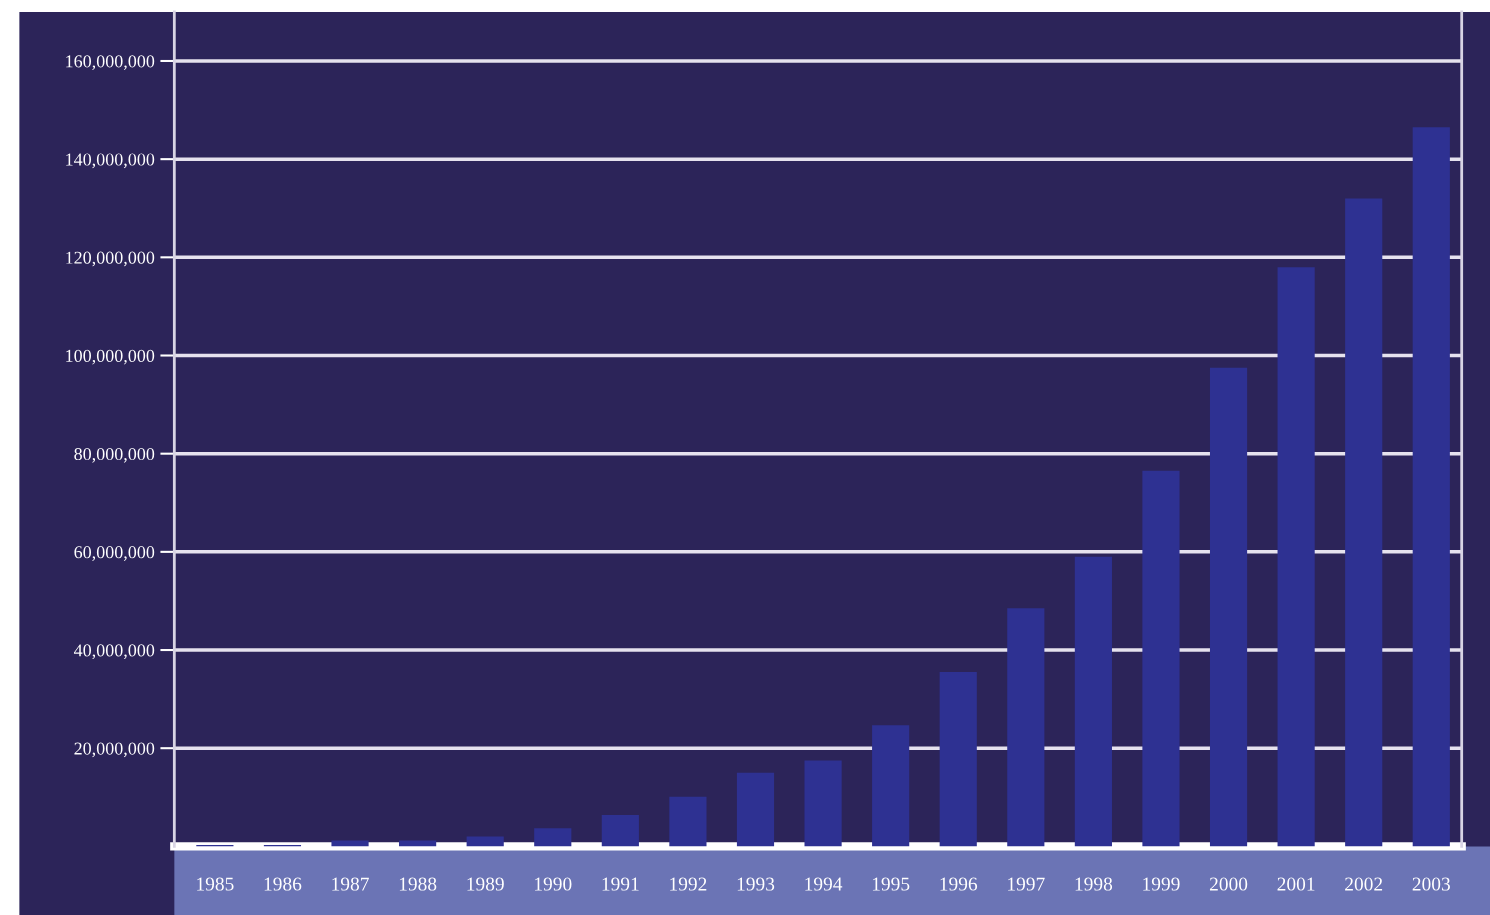 Image resolution: width=1490 pixels, height=915 pixels. I want to click on y-tick-label: 100,000,000, so click(110, 357).